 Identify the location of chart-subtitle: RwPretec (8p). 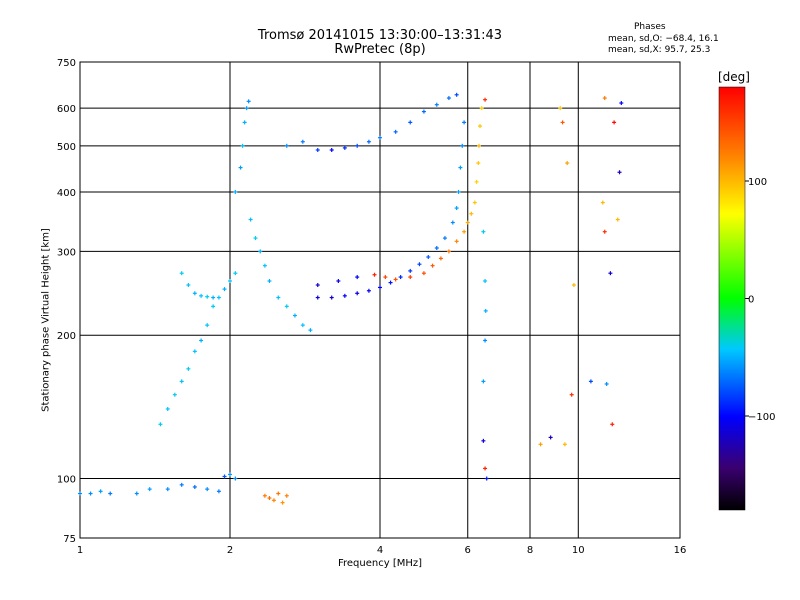
(380, 49).